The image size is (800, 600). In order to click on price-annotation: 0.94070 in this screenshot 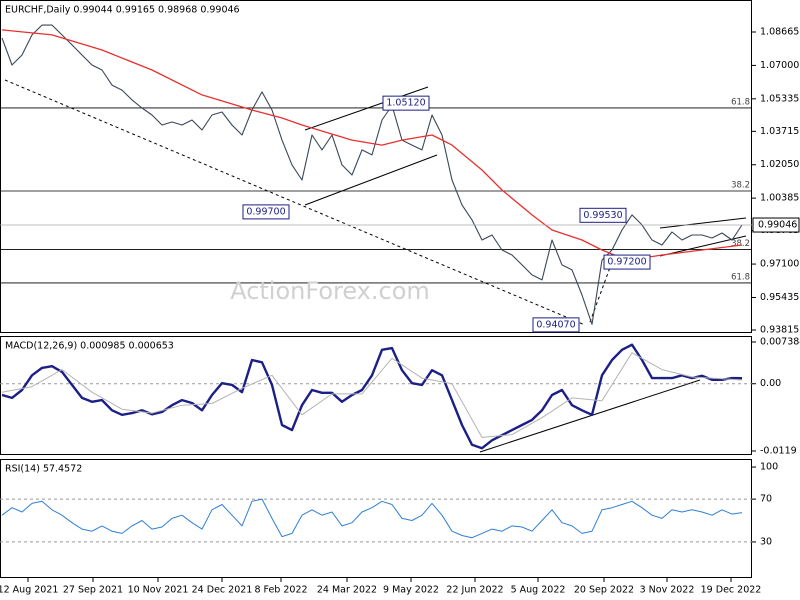, I will do `click(555, 324)`.